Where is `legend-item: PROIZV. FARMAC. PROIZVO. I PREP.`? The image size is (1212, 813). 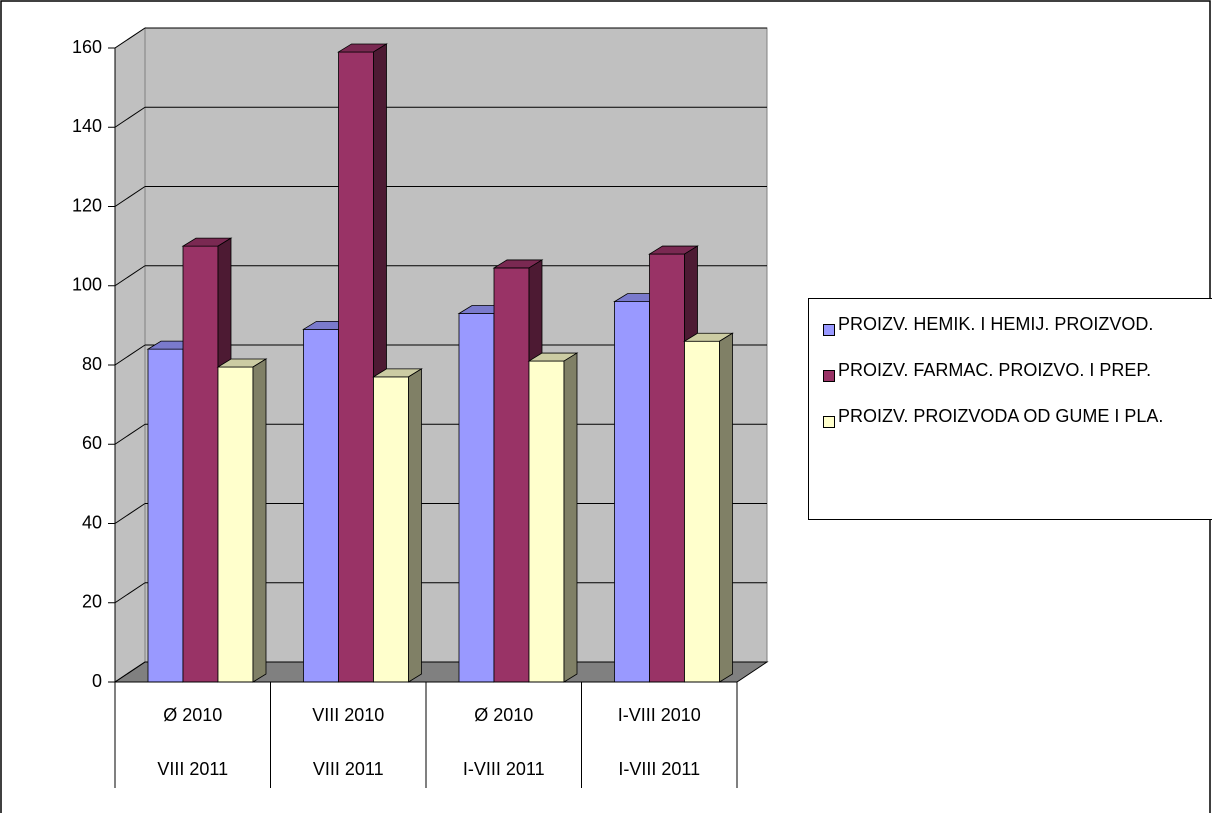
legend-item: PROIZV. FARMAC. PROIZVO. I PREP. is located at coordinates (1017, 370).